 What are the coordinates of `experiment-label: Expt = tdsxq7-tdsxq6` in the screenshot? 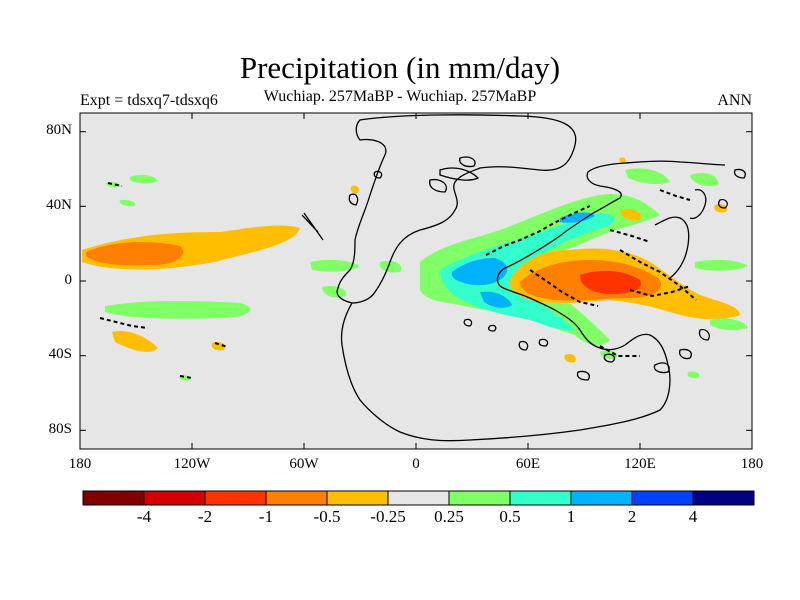 It's located at (149, 100).